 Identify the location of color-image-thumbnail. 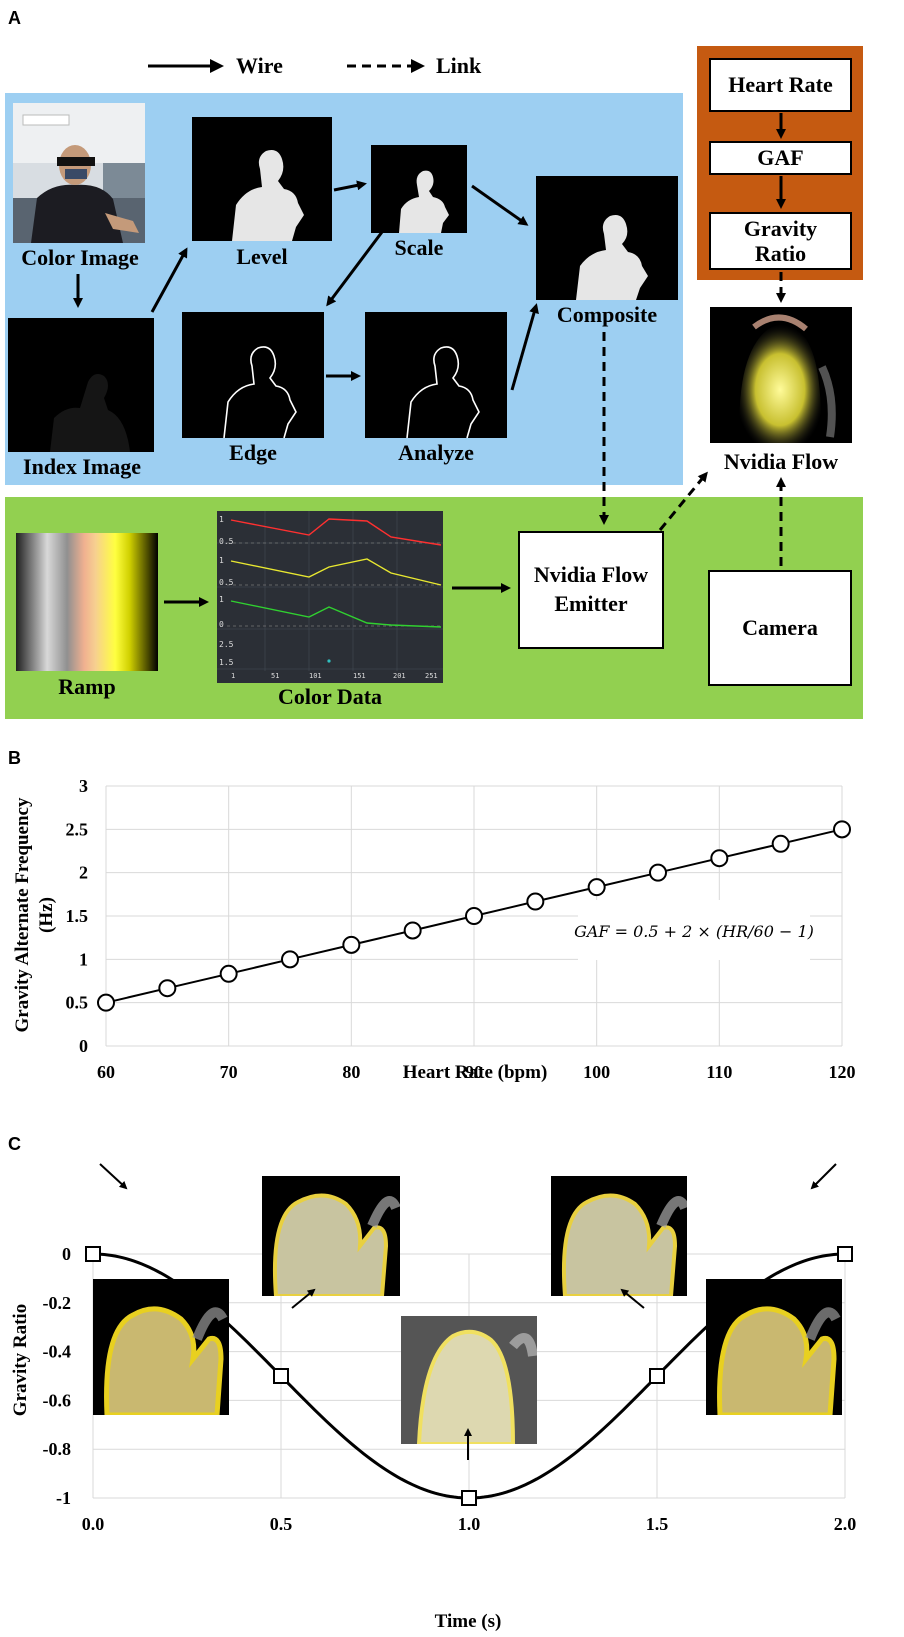
(79, 173).